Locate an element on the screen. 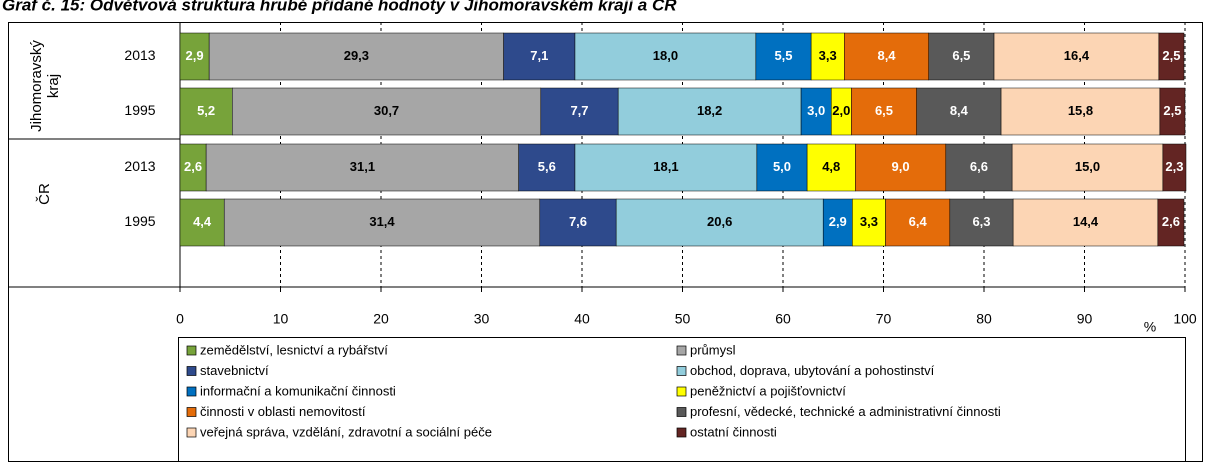 Image resolution: width=1211 pixels, height=468 pixels. x-tick-label: 50 is located at coordinates (683, 319).